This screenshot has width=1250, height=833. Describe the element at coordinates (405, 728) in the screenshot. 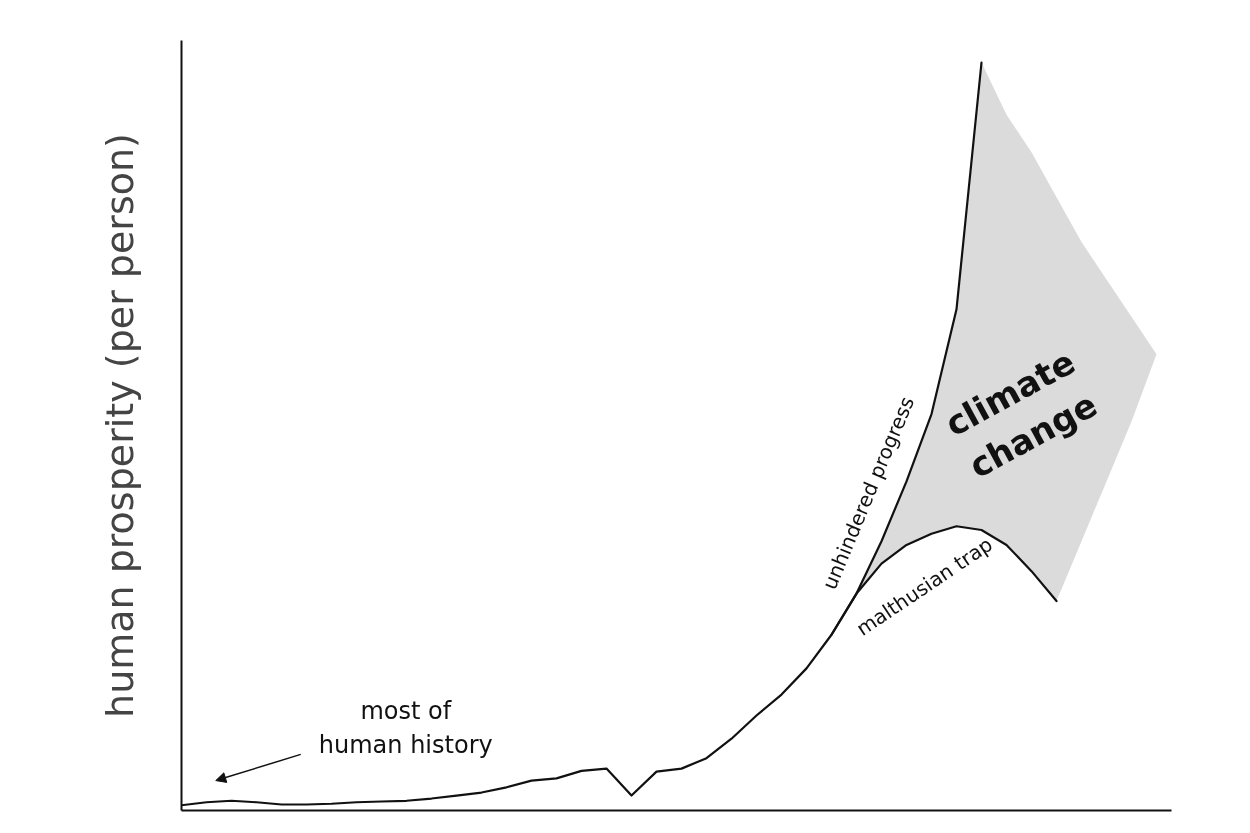

I see `annotation: most of human history` at that location.